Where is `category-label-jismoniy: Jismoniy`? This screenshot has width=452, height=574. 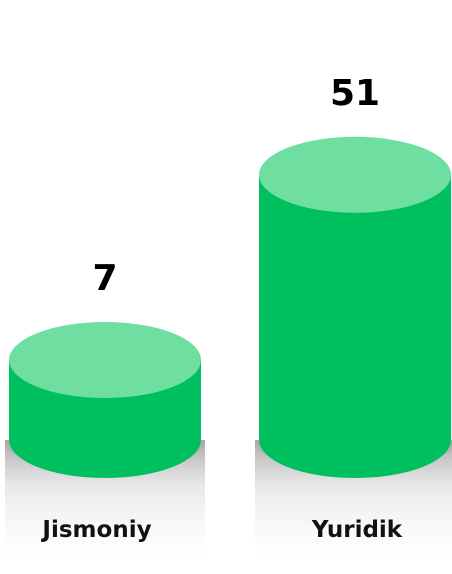 category-label-jismoniy: Jismoniy is located at coordinates (95, 530).